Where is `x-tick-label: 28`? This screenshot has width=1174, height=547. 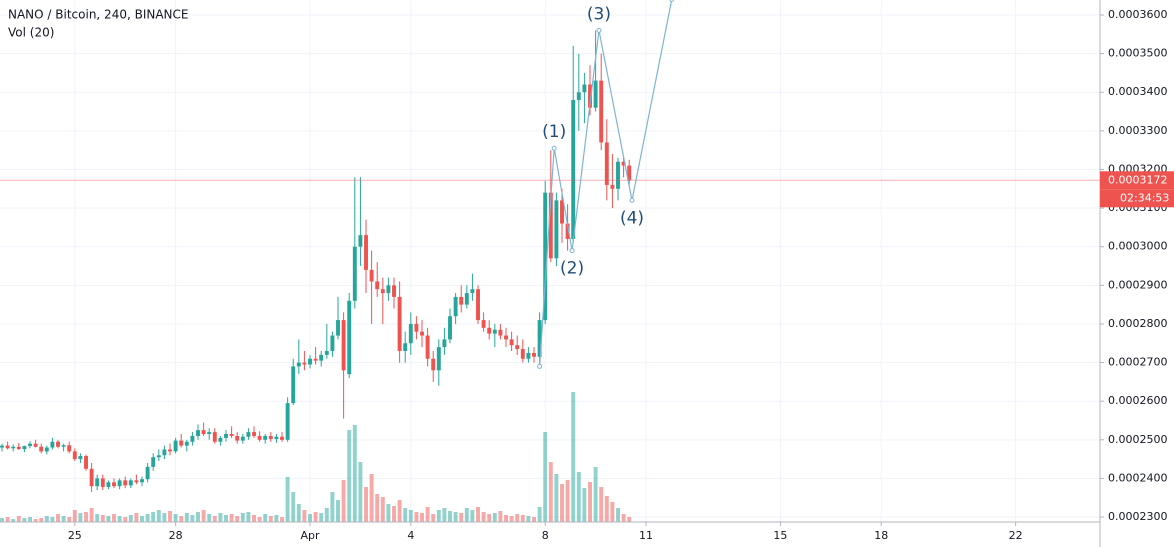 x-tick-label: 28 is located at coordinates (176, 535).